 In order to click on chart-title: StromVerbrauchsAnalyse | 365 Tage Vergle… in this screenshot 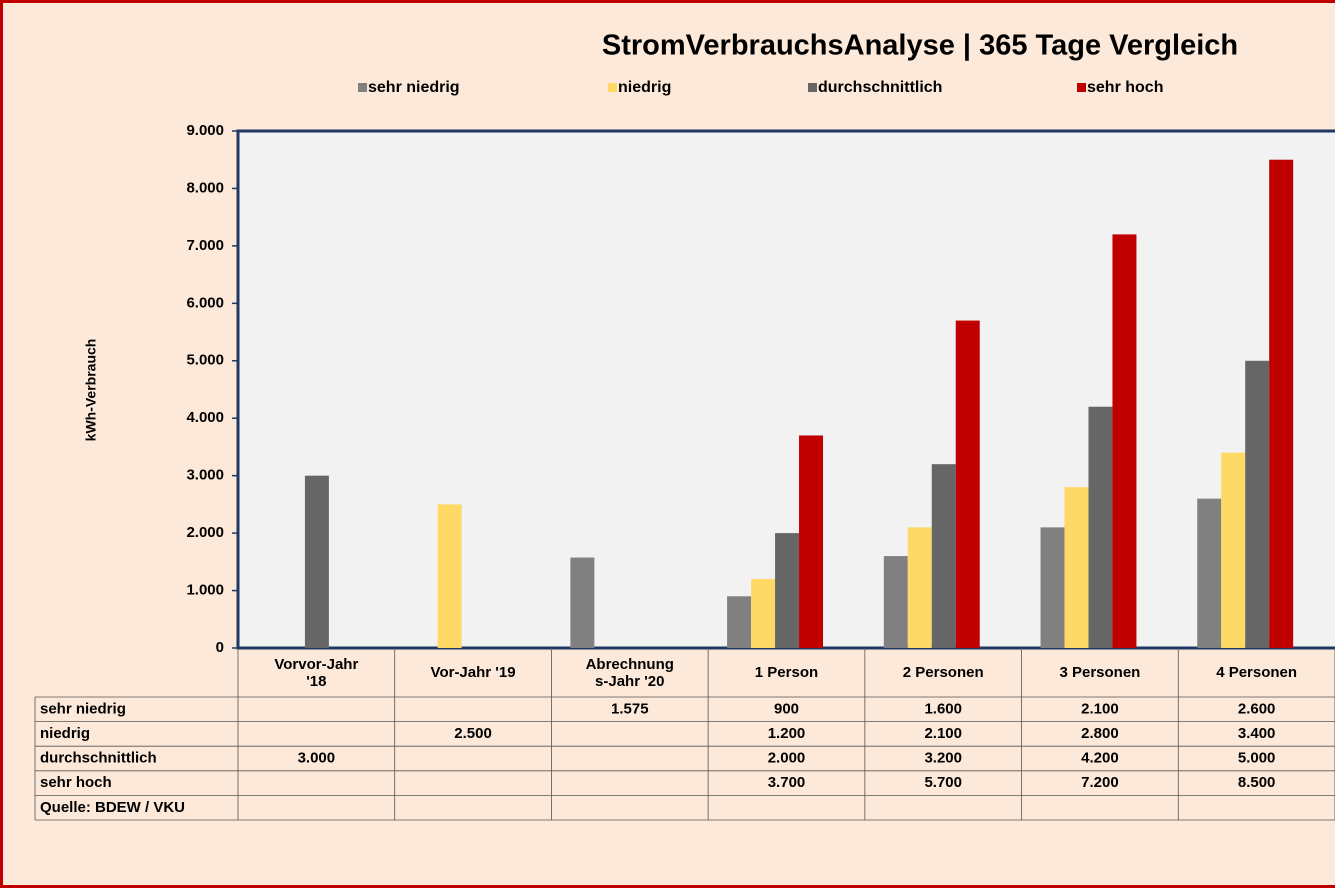, I will do `click(920, 46)`.